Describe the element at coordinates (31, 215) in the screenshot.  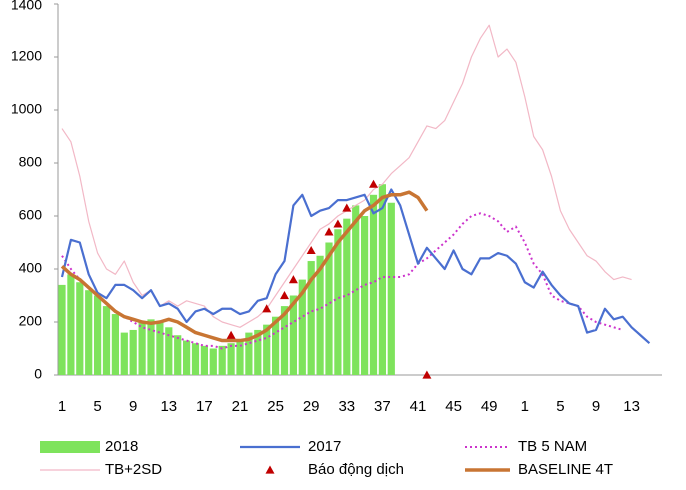
I see `y-tick-label: 600` at that location.